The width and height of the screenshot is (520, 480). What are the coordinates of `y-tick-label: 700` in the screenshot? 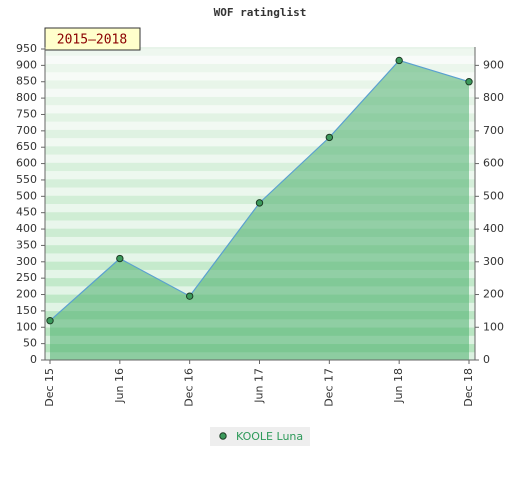 It's located at (26, 130).